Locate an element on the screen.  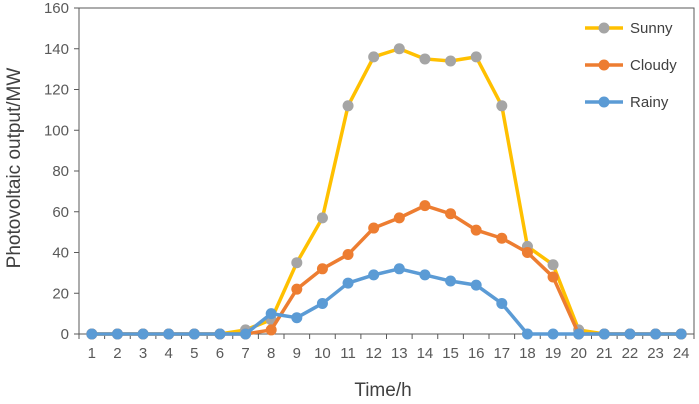
y-tick-label: 60 is located at coordinates (60, 212).